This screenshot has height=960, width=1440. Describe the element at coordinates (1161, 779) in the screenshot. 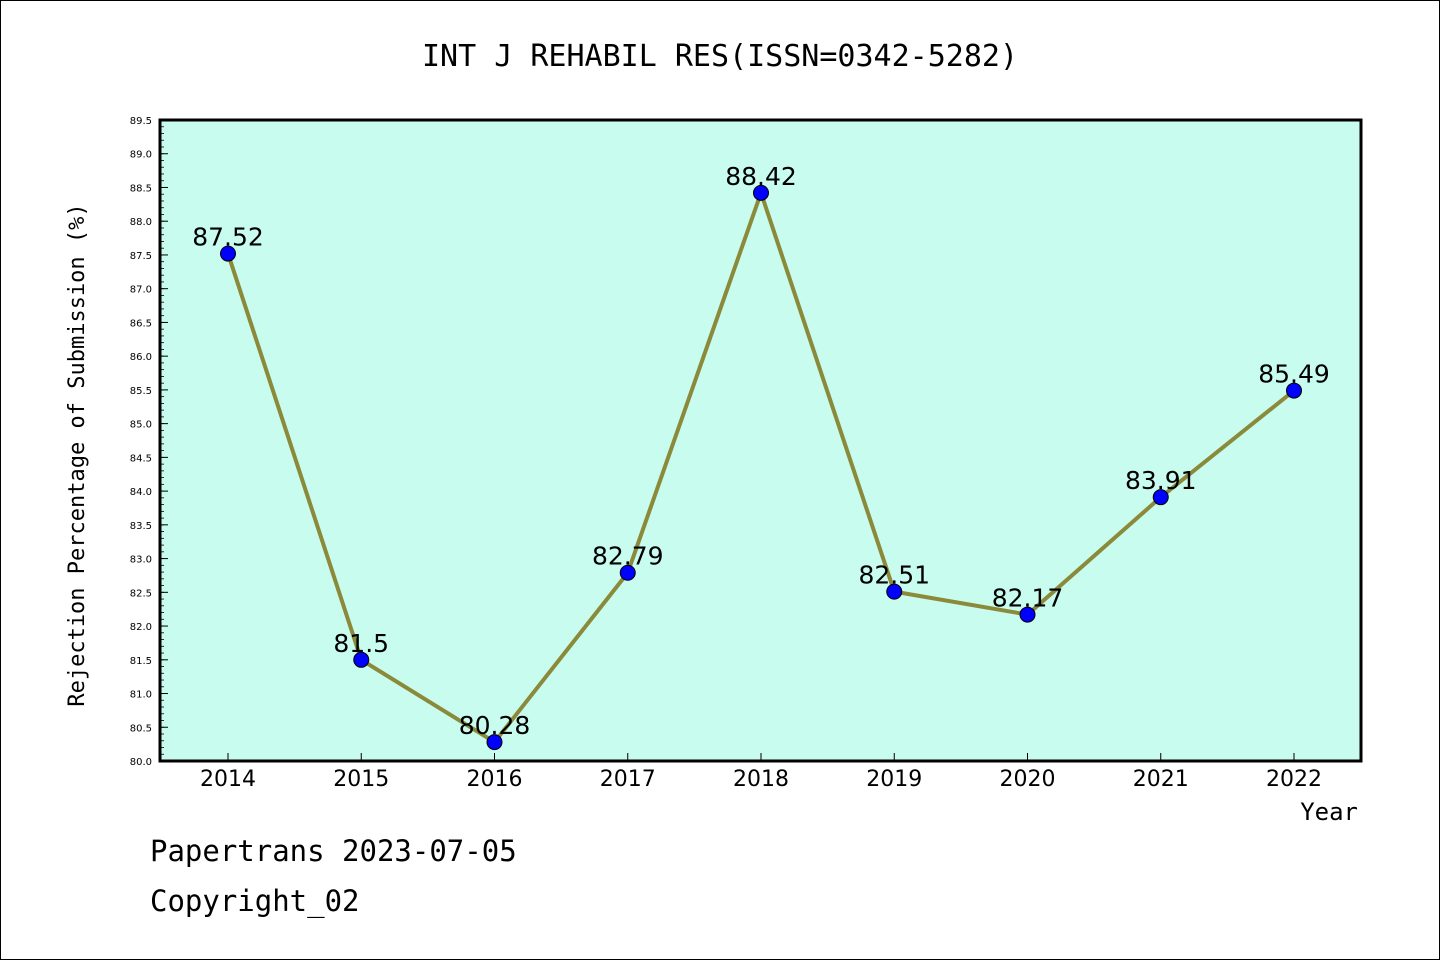

I see `x-tick-label: 2021` at that location.